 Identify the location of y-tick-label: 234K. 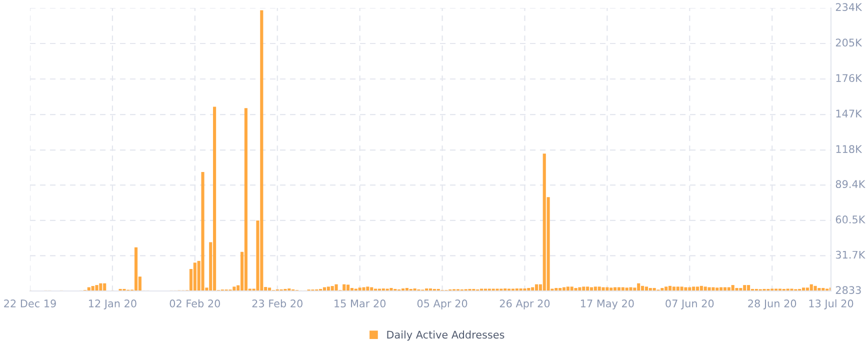
(849, 7).